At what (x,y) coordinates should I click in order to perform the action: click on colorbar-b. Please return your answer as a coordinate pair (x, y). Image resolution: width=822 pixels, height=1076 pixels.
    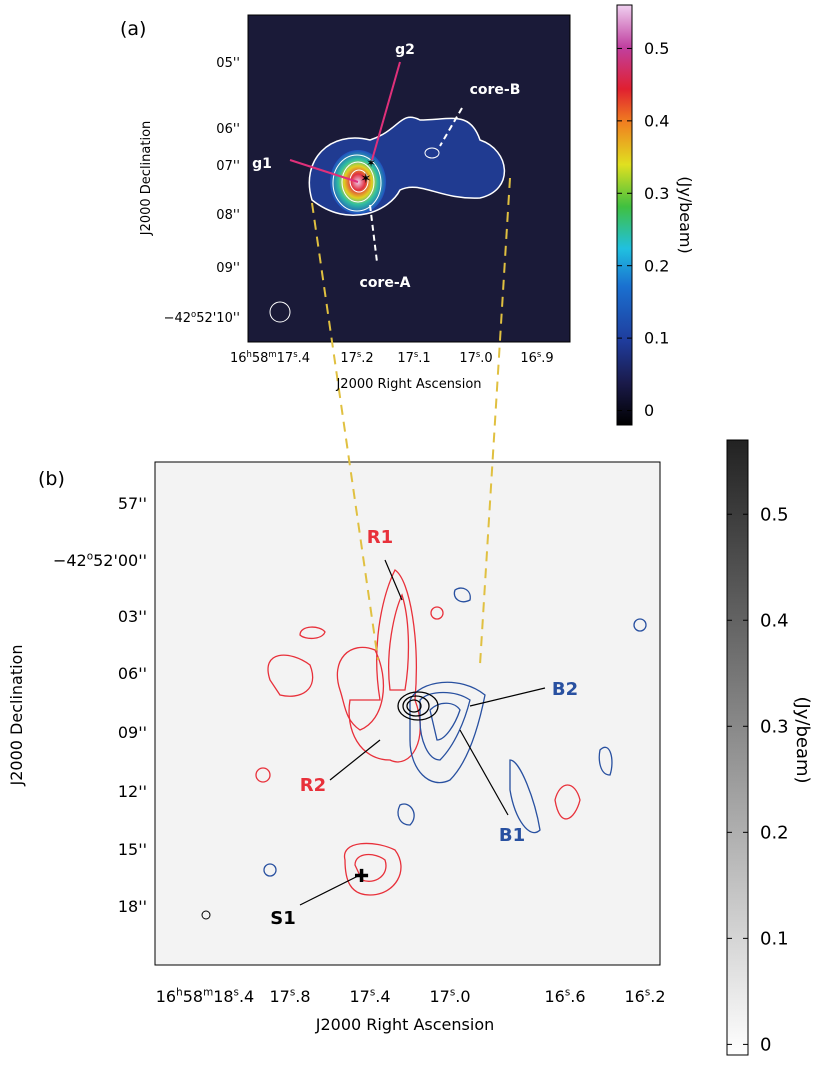
    Looking at the image, I should click on (737, 747).